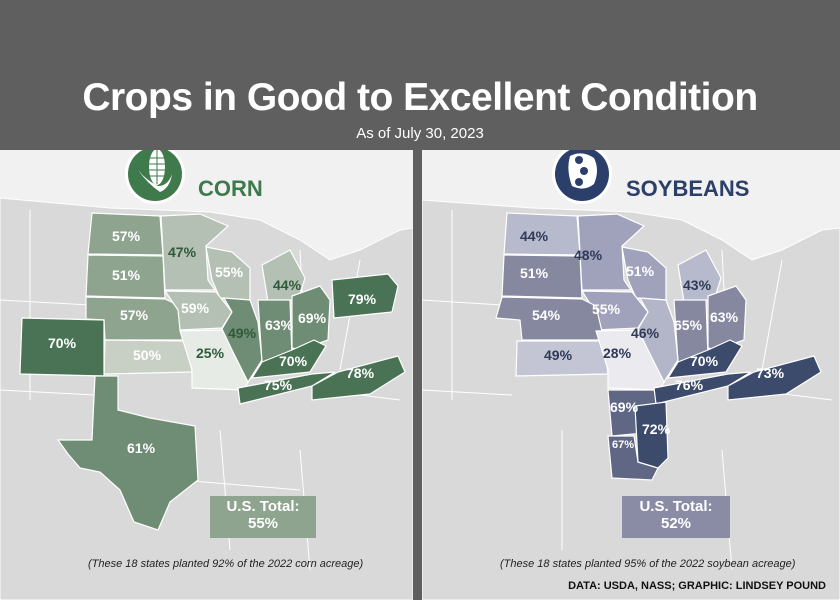 This screenshot has width=840, height=600. I want to click on corn-label-oh: 69%, so click(312, 318).